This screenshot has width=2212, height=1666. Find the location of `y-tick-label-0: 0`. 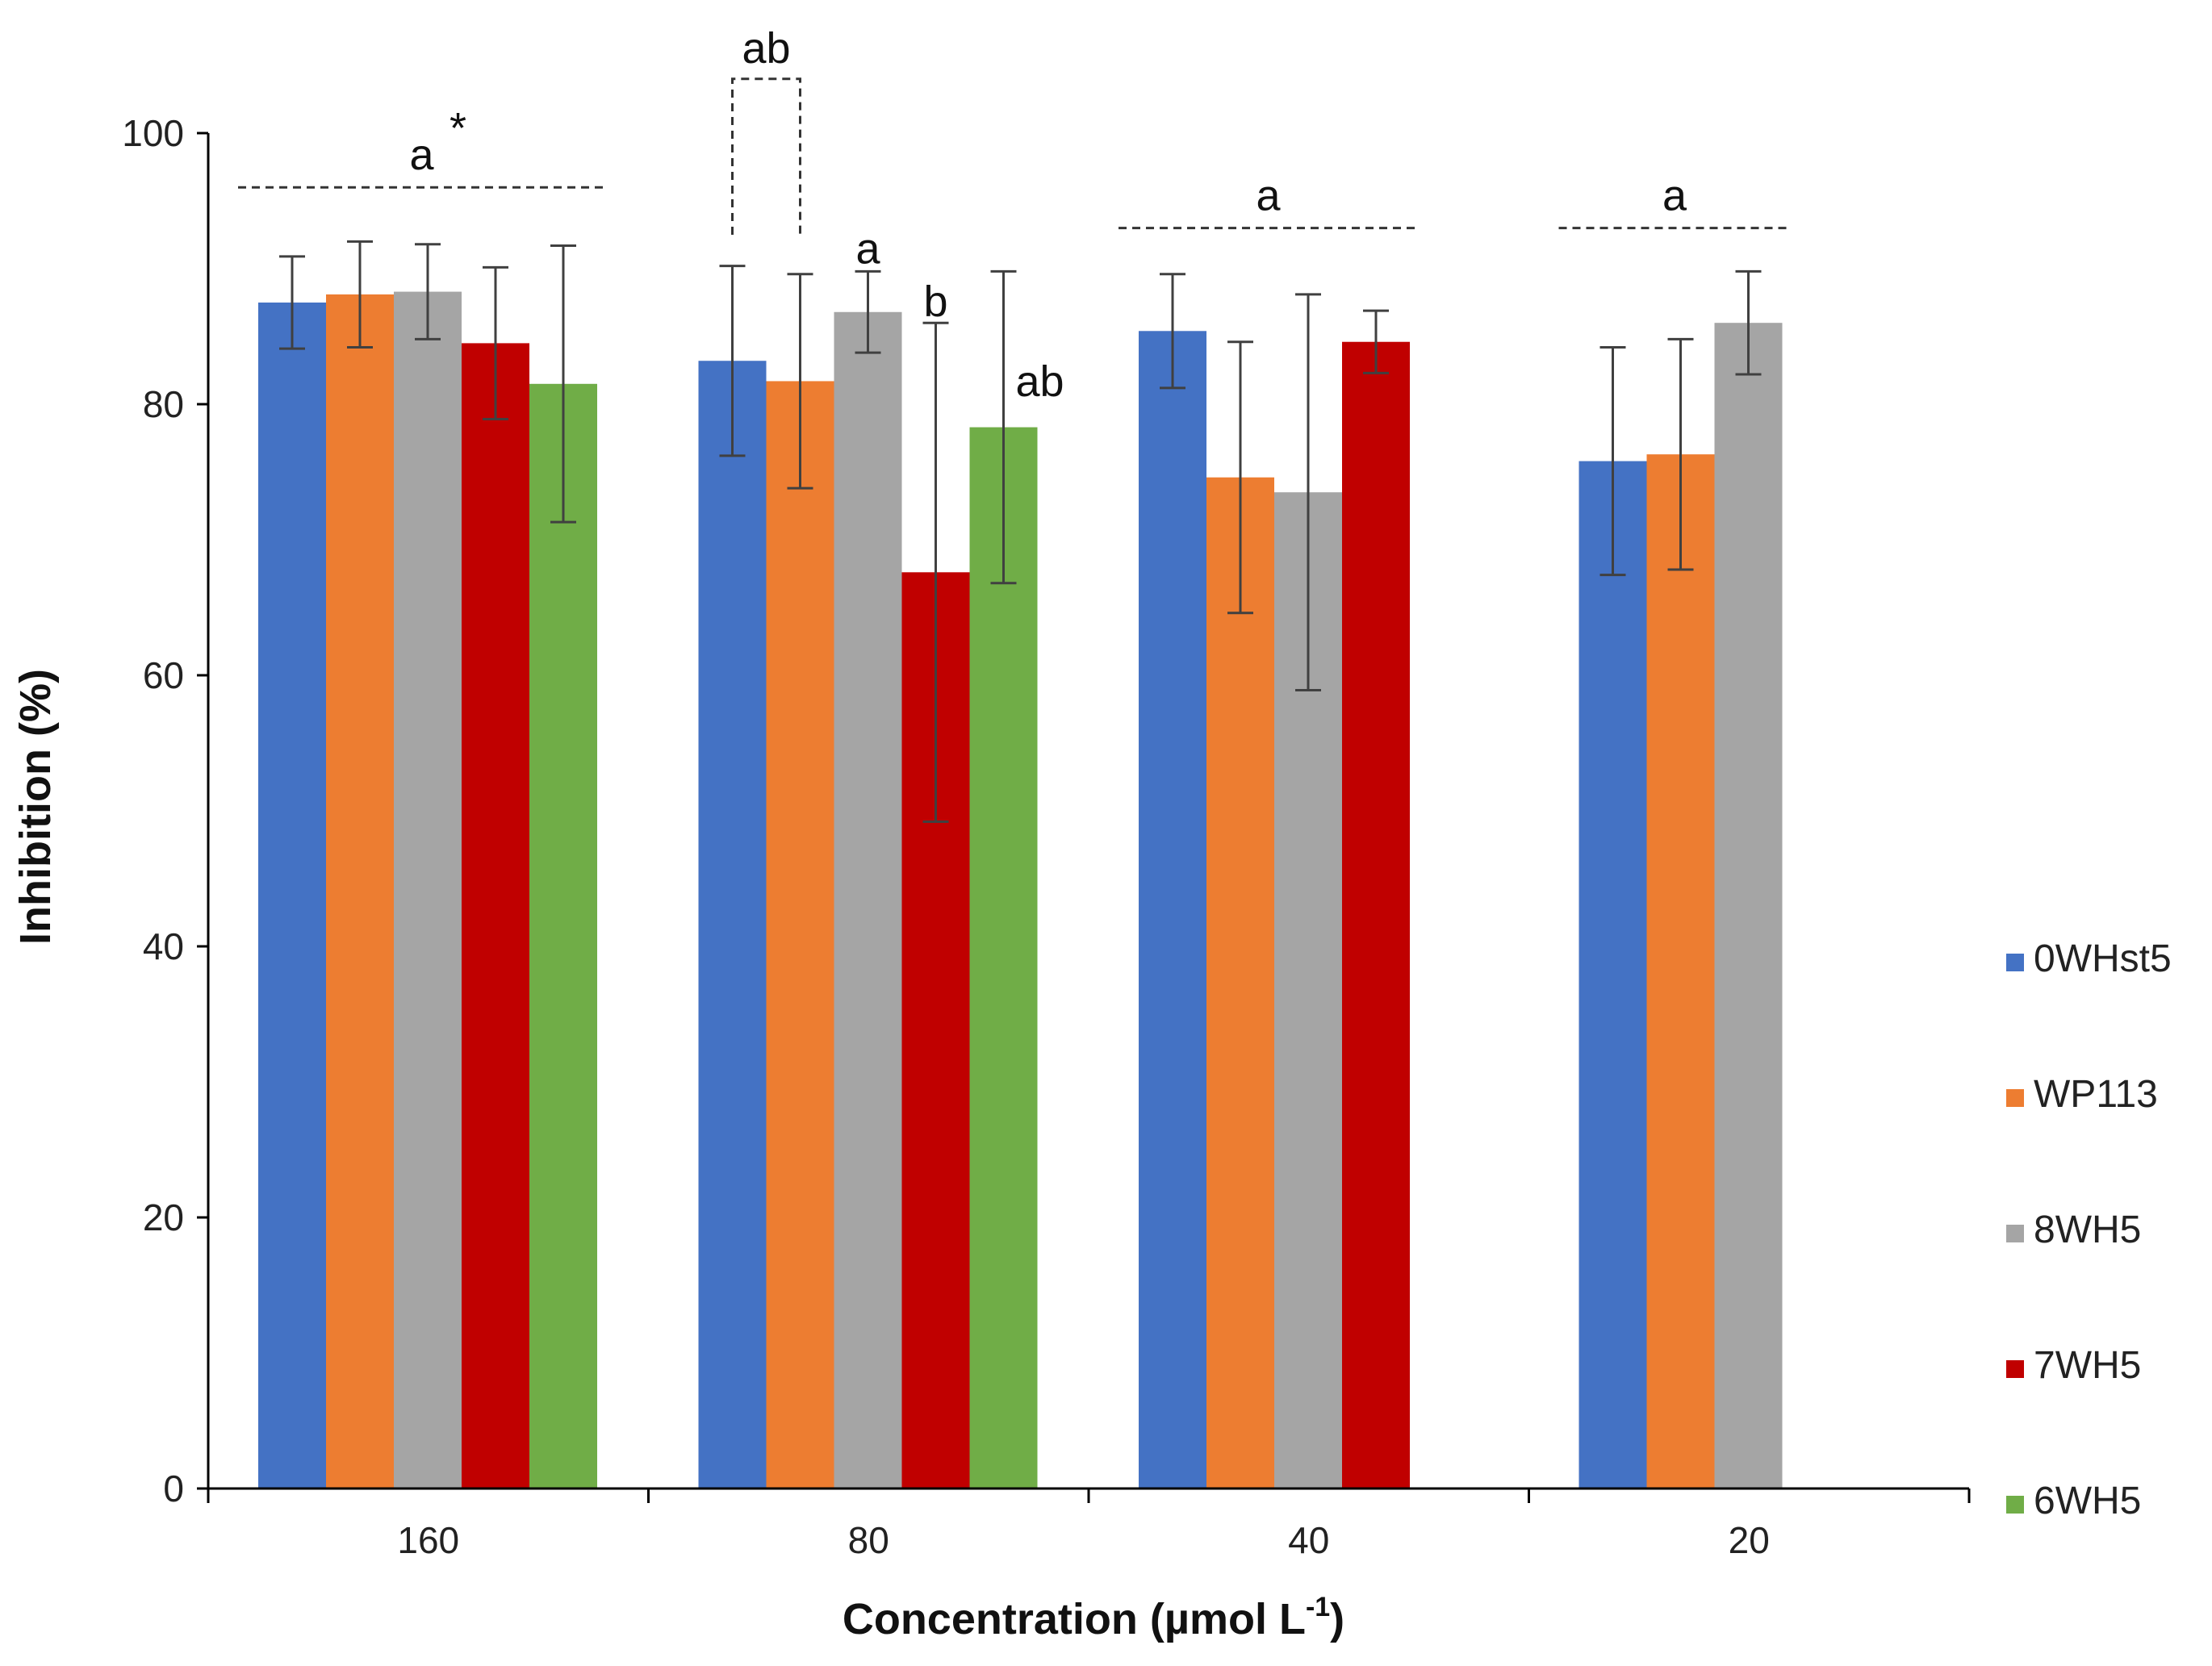

y-tick-label-0: 0 is located at coordinates (173, 1489).